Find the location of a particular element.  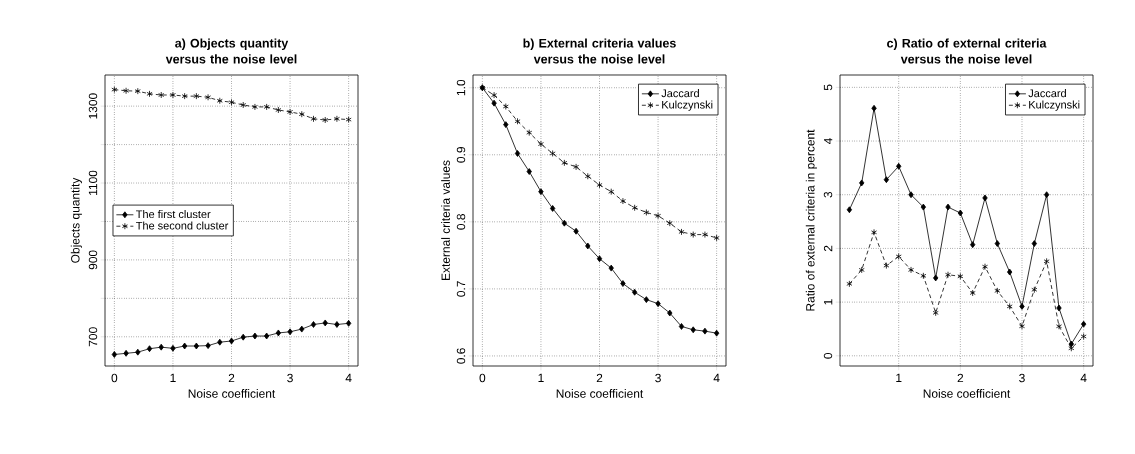

chart-title: a) Objects quantity versus the noise level is located at coordinates (231, 51).